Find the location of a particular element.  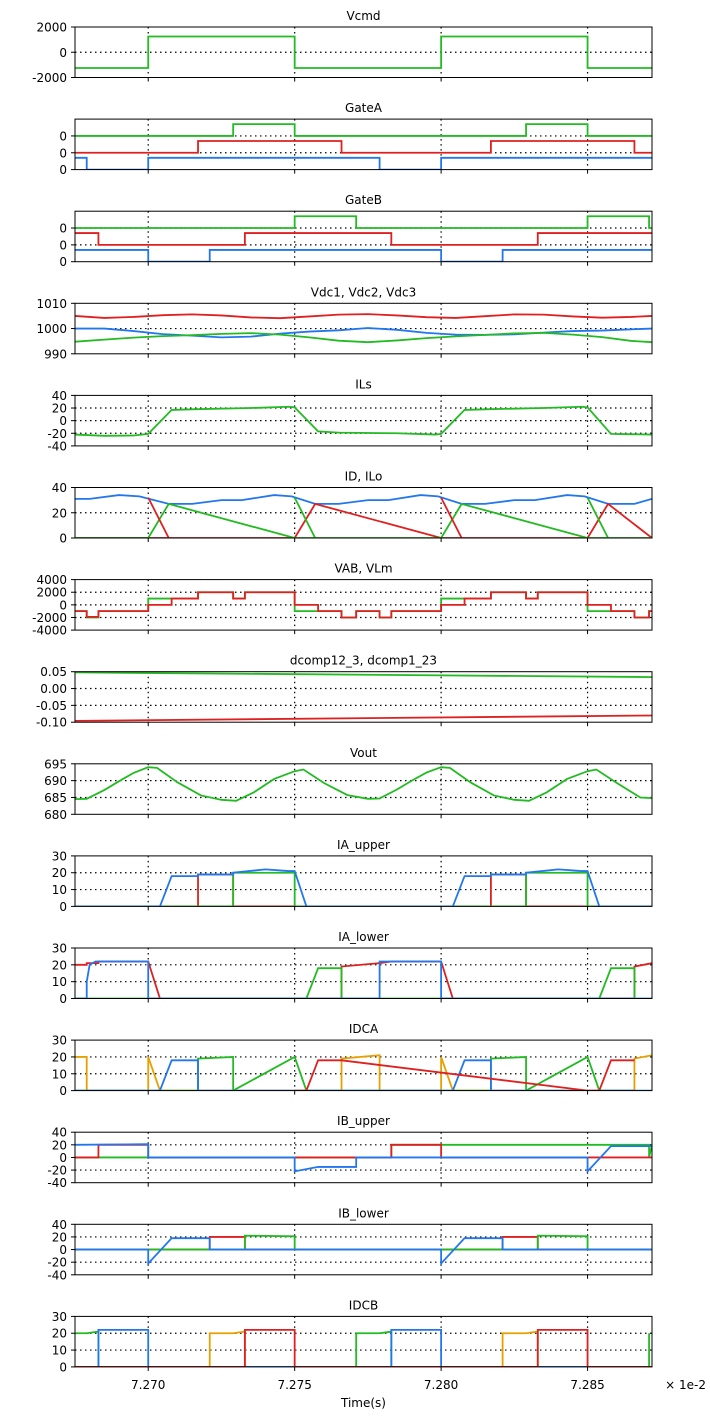

panel-title: dcomp12_3, dcomp1_23 is located at coordinates (363, 661).